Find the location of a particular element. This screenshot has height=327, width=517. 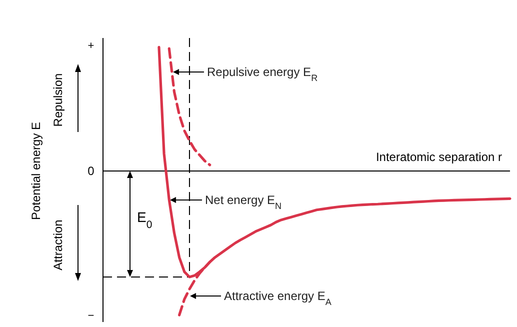

text: Repulsion is located at coordinates (58, 100).